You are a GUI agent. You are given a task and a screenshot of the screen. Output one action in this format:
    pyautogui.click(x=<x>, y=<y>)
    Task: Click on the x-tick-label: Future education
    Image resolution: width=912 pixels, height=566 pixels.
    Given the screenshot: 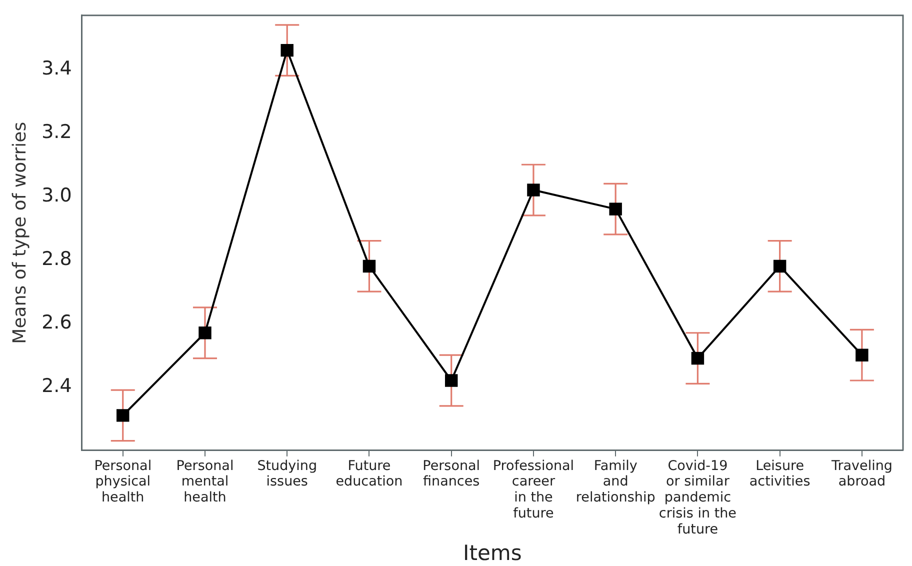 What is the action you would take?
    pyautogui.click(x=369, y=474)
    